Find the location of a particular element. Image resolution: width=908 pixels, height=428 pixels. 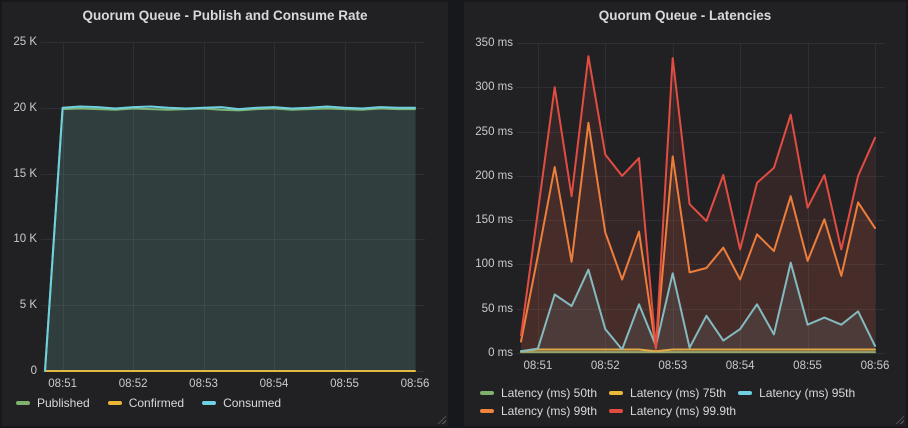

legend: Published Confirmed Consumed is located at coordinates (157, 403).